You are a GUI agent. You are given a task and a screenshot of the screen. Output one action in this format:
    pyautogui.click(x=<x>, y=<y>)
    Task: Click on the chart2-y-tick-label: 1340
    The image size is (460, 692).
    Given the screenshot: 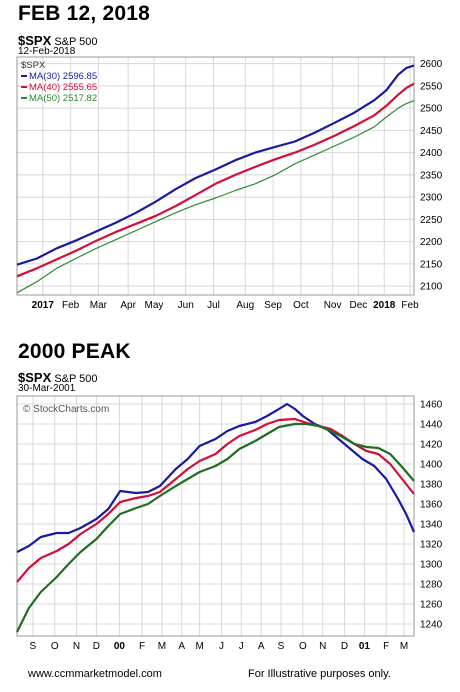 What is the action you would take?
    pyautogui.click(x=431, y=525)
    